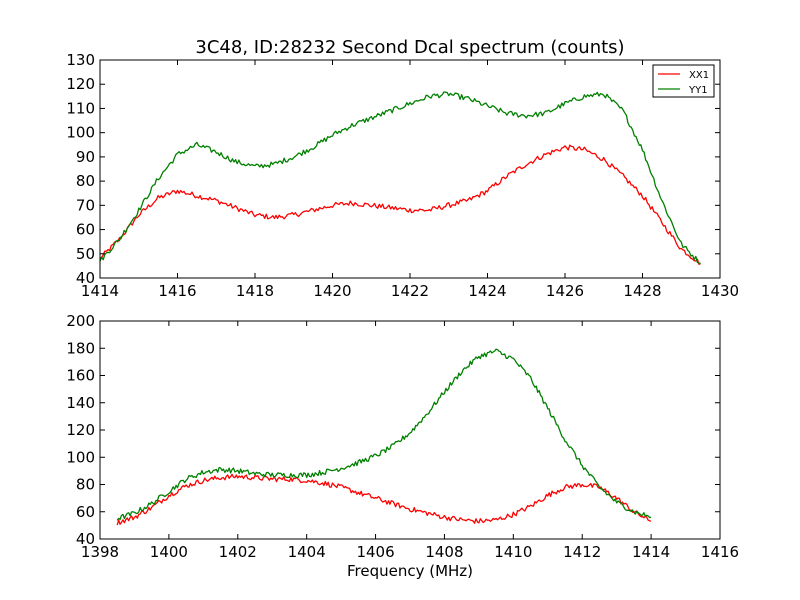 This screenshot has height=600, width=800. What do you see at coordinates (307, 552) in the screenshot?
I see `x-tick-label: 1404` at bounding box center [307, 552].